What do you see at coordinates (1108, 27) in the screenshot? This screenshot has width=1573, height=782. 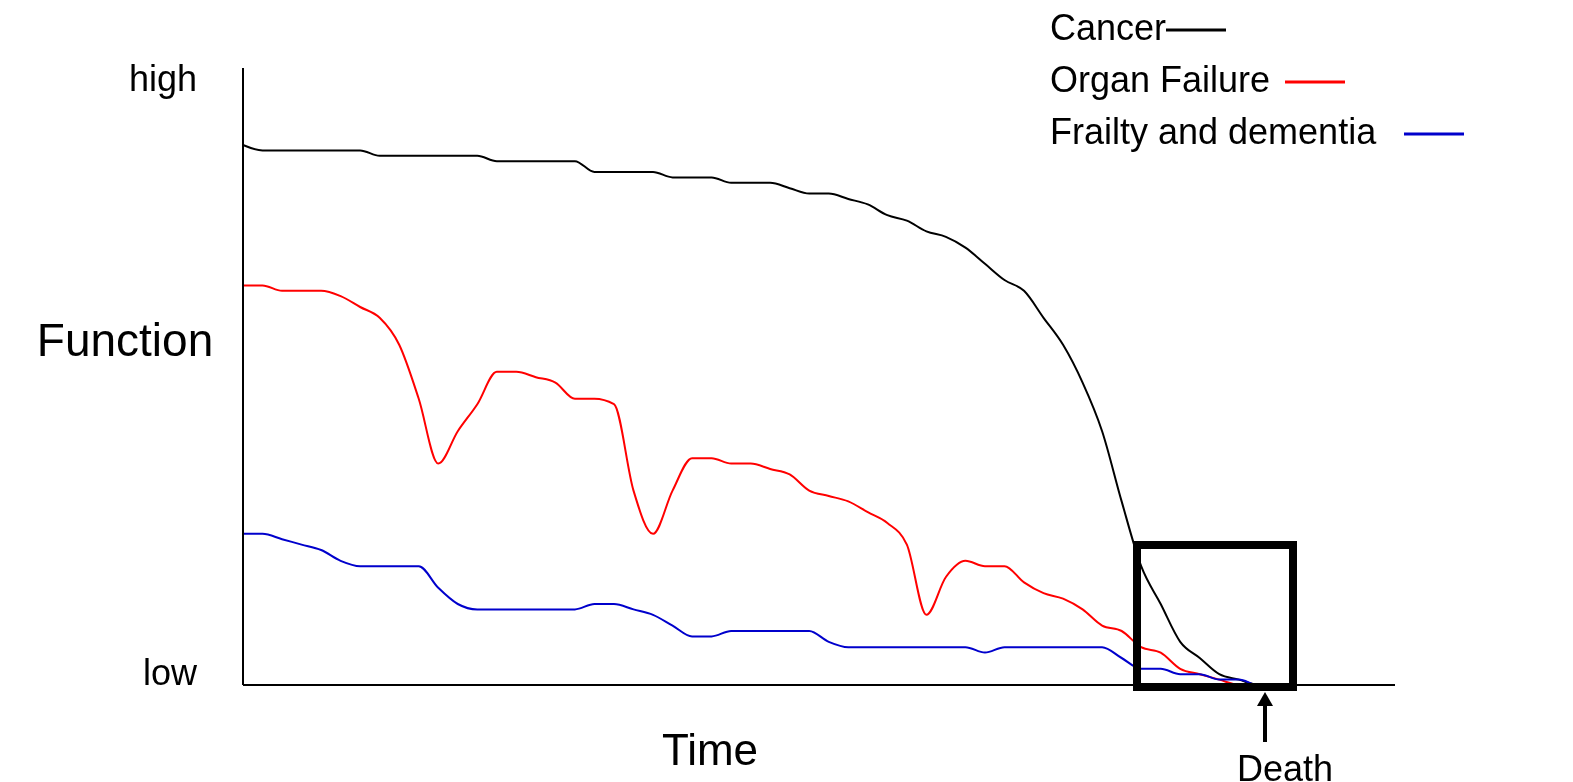 I see `legend-label: Cancer` at bounding box center [1108, 27].